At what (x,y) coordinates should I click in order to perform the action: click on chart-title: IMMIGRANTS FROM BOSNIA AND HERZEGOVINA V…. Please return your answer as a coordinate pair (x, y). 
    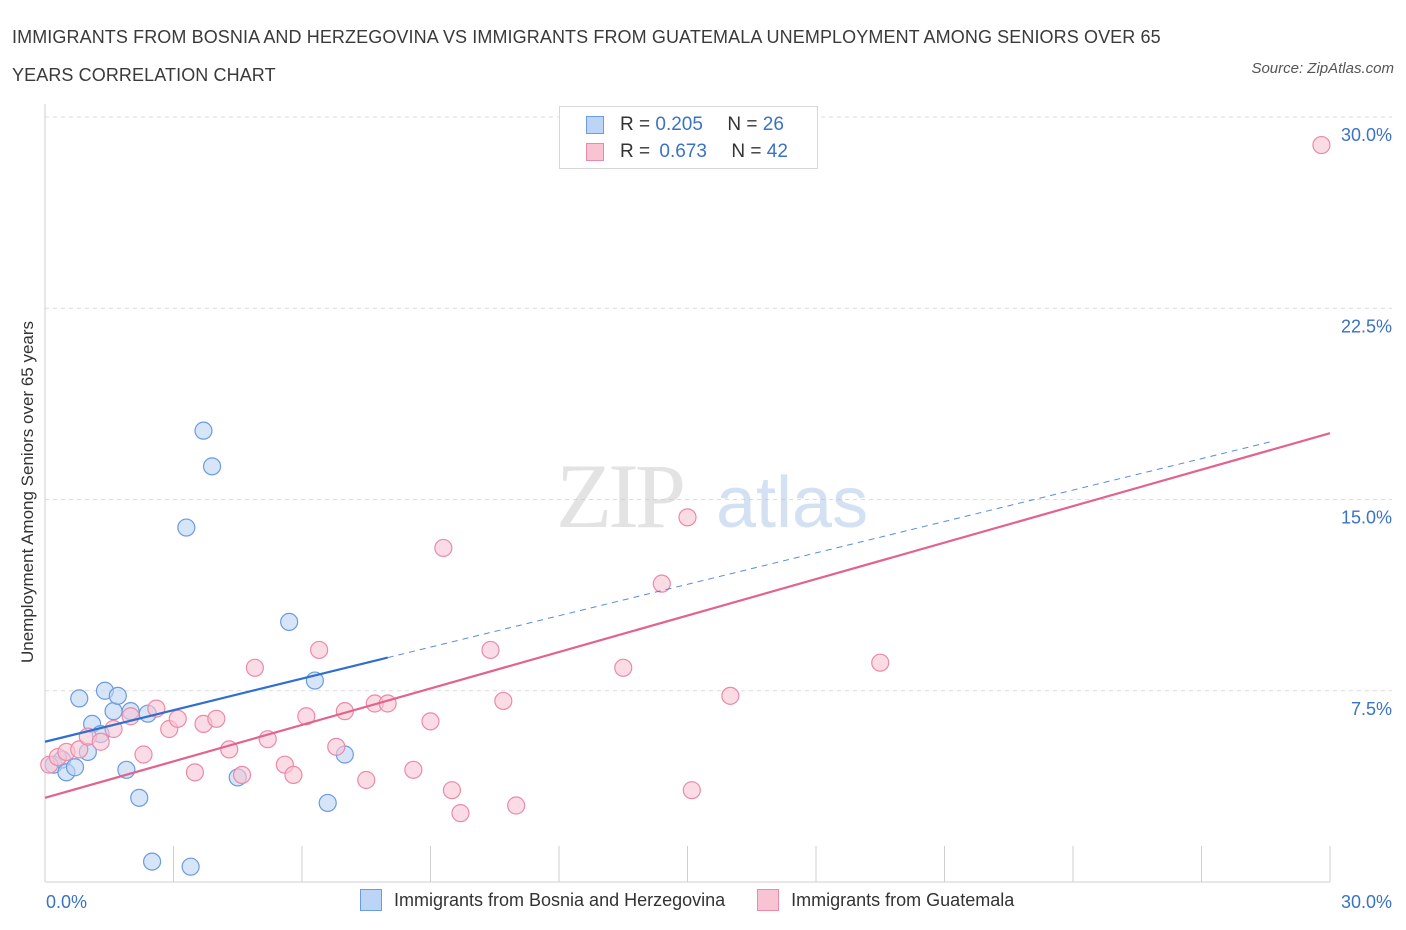
    Looking at the image, I should click on (586, 56).